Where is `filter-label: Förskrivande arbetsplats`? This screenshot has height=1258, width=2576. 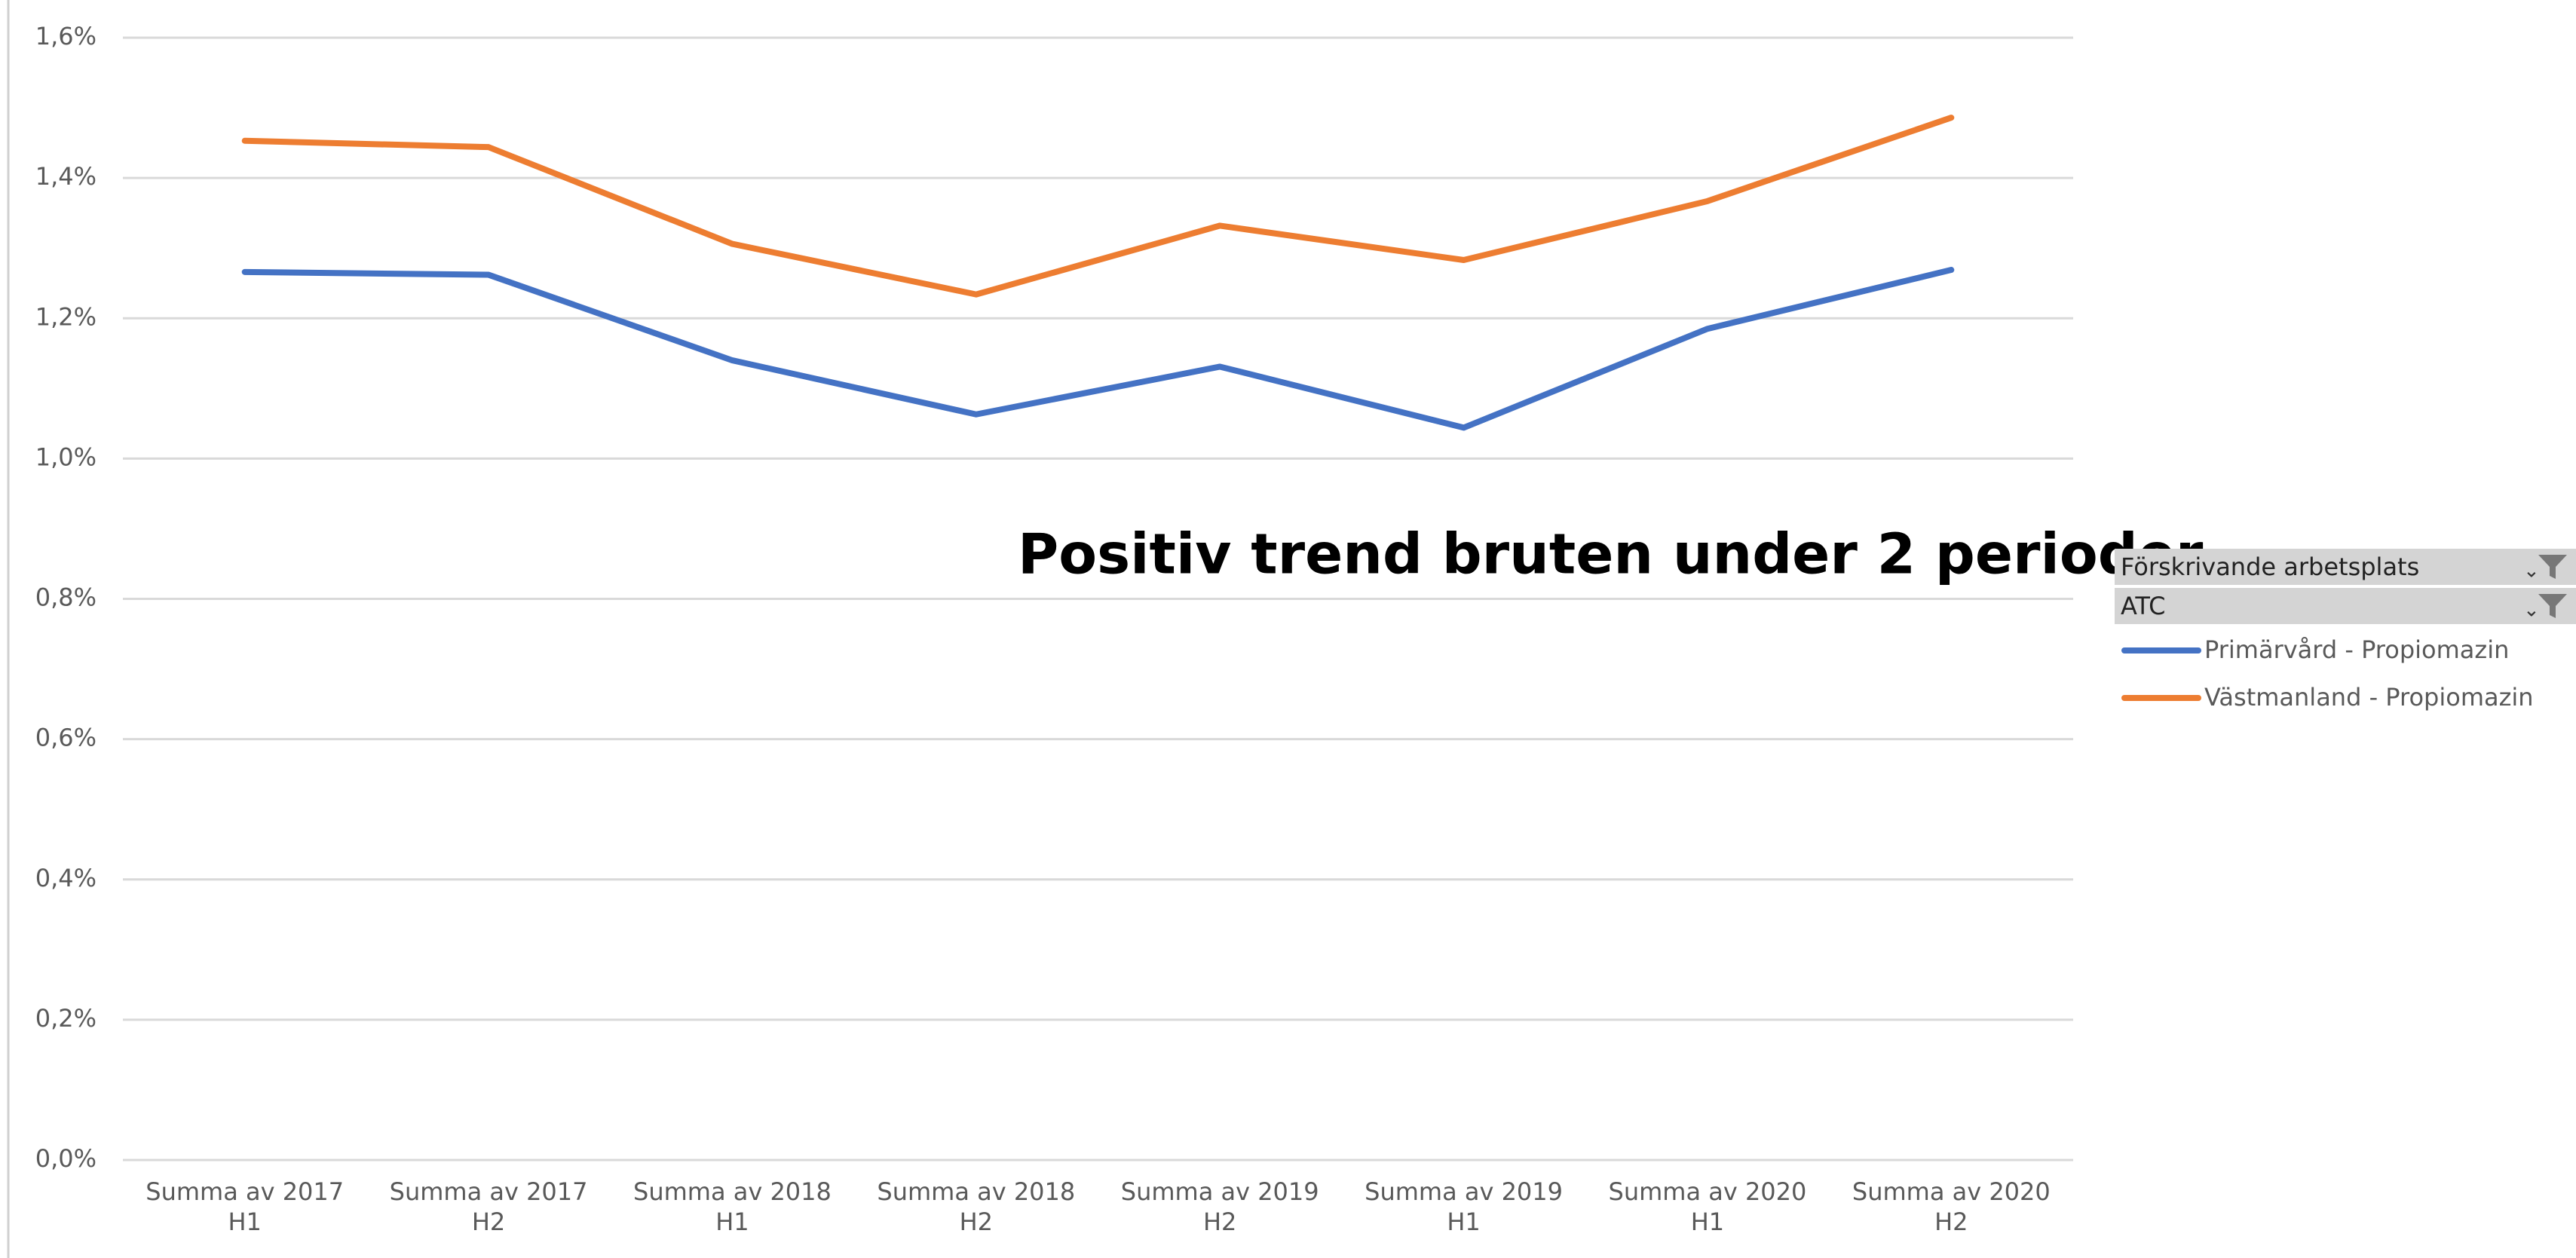
filter-label: Förskrivande arbetsplats is located at coordinates (2270, 566).